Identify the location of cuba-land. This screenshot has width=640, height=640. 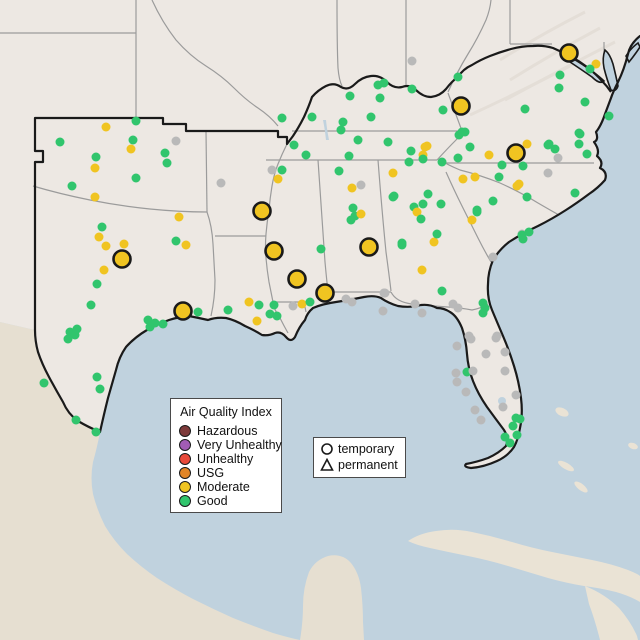
(524, 565).